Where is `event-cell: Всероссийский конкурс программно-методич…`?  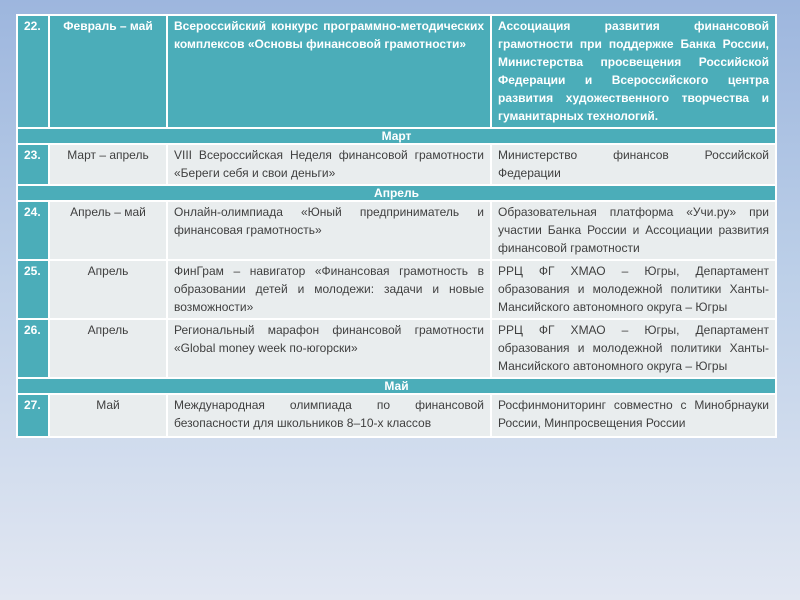 event-cell: Всероссийский конкурс программно-методич… is located at coordinates (329, 71).